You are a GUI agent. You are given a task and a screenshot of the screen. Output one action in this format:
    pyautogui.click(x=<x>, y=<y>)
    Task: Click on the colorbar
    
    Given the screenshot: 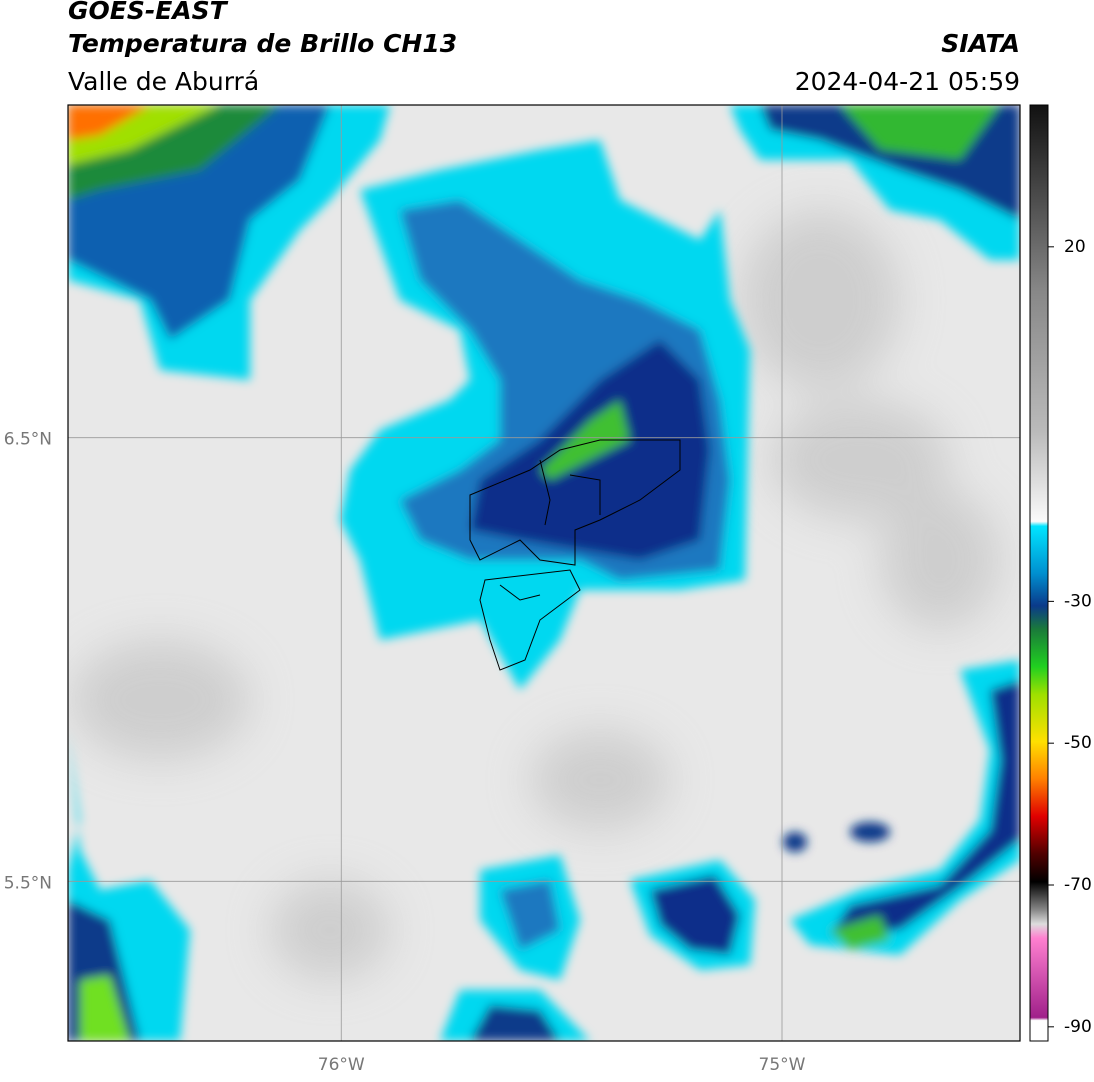 What is the action you would take?
    pyautogui.click(x=1039, y=573)
    